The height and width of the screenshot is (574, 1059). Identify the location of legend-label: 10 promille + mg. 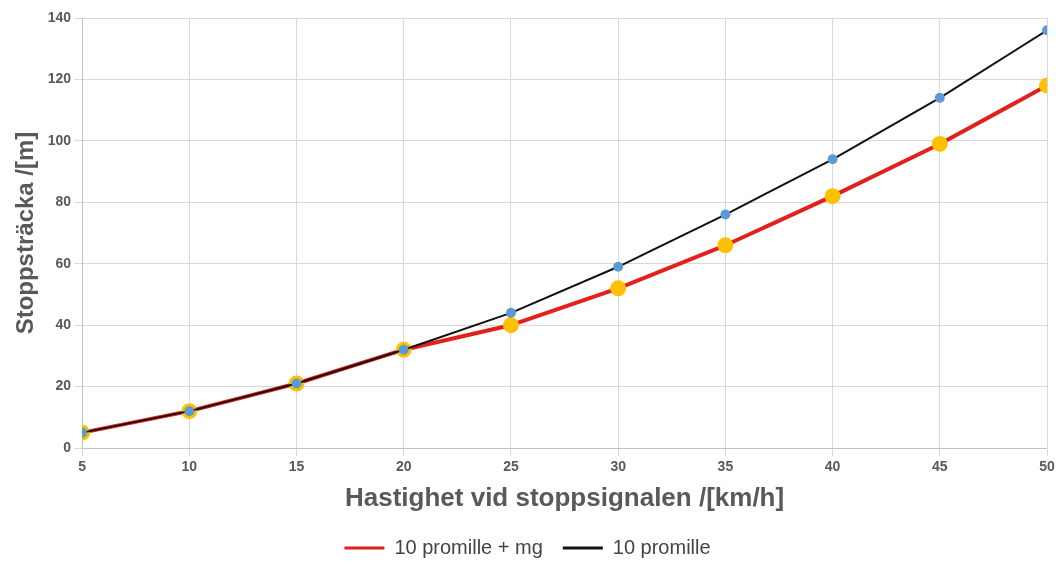
(468, 546).